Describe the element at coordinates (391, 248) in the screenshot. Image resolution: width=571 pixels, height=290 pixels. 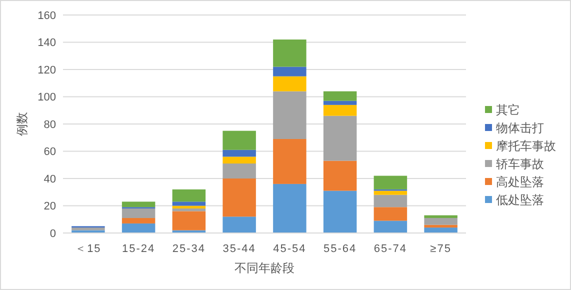
I see `x-tick-label: 65-74` at that location.